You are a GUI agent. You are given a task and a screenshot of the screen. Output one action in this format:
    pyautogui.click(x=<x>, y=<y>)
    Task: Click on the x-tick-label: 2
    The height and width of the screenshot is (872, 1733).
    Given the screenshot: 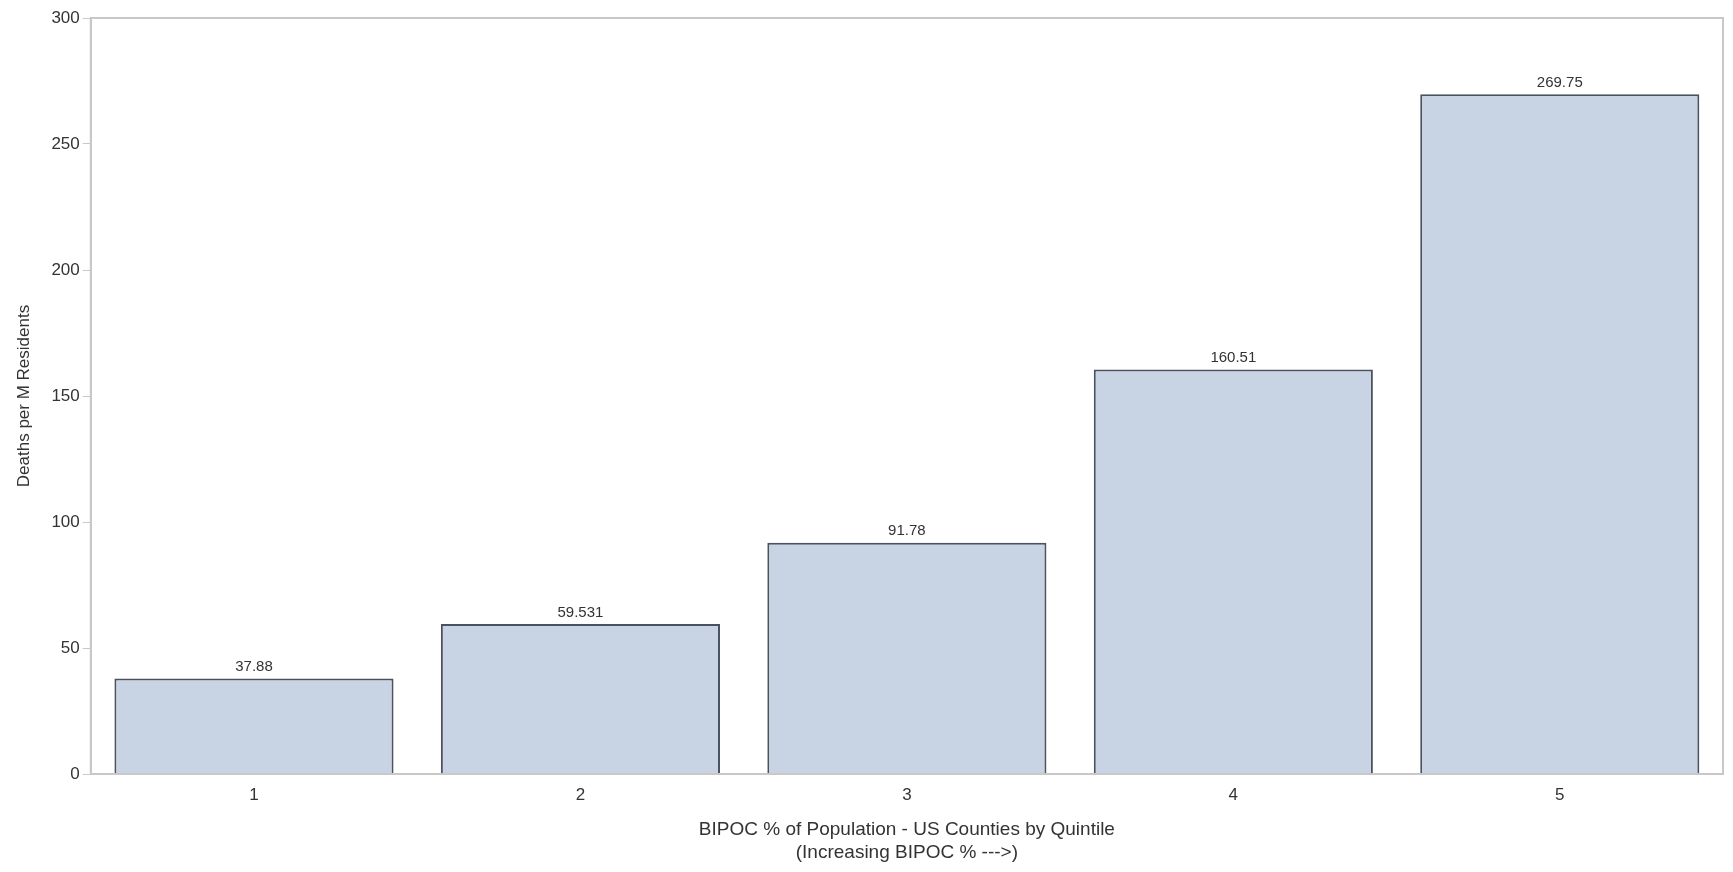 What is the action you would take?
    pyautogui.click(x=580, y=794)
    